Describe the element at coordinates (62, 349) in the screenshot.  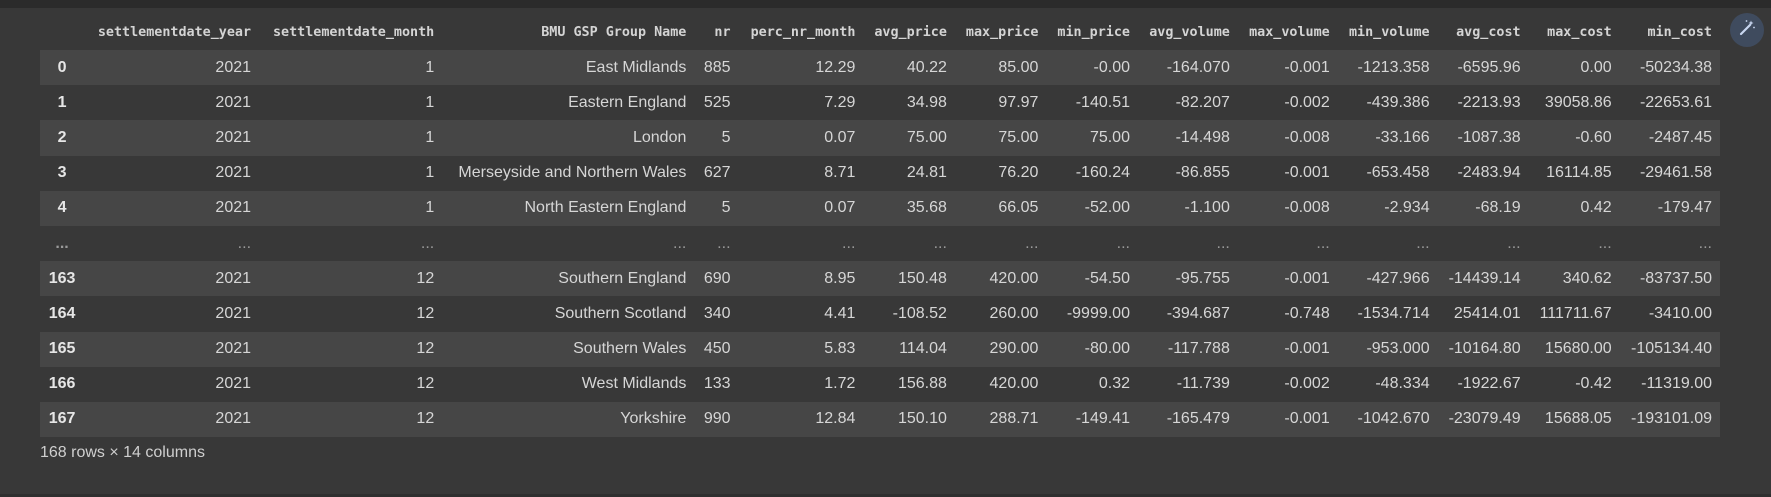
I see `row-index: 165` at that location.